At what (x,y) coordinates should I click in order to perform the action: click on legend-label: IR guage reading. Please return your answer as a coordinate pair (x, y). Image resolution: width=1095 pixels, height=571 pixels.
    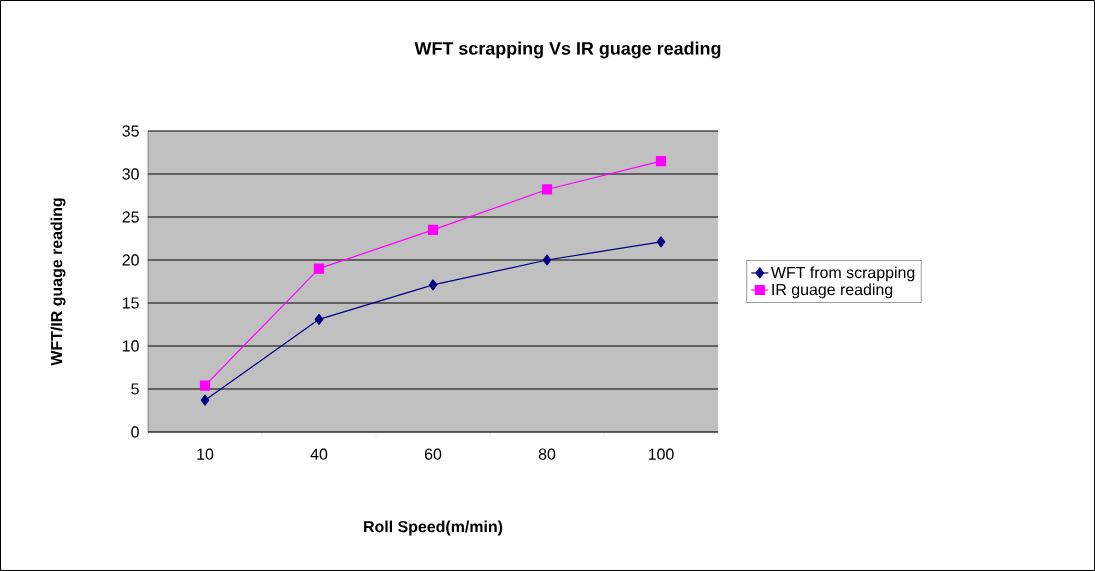
    Looking at the image, I should click on (832, 291).